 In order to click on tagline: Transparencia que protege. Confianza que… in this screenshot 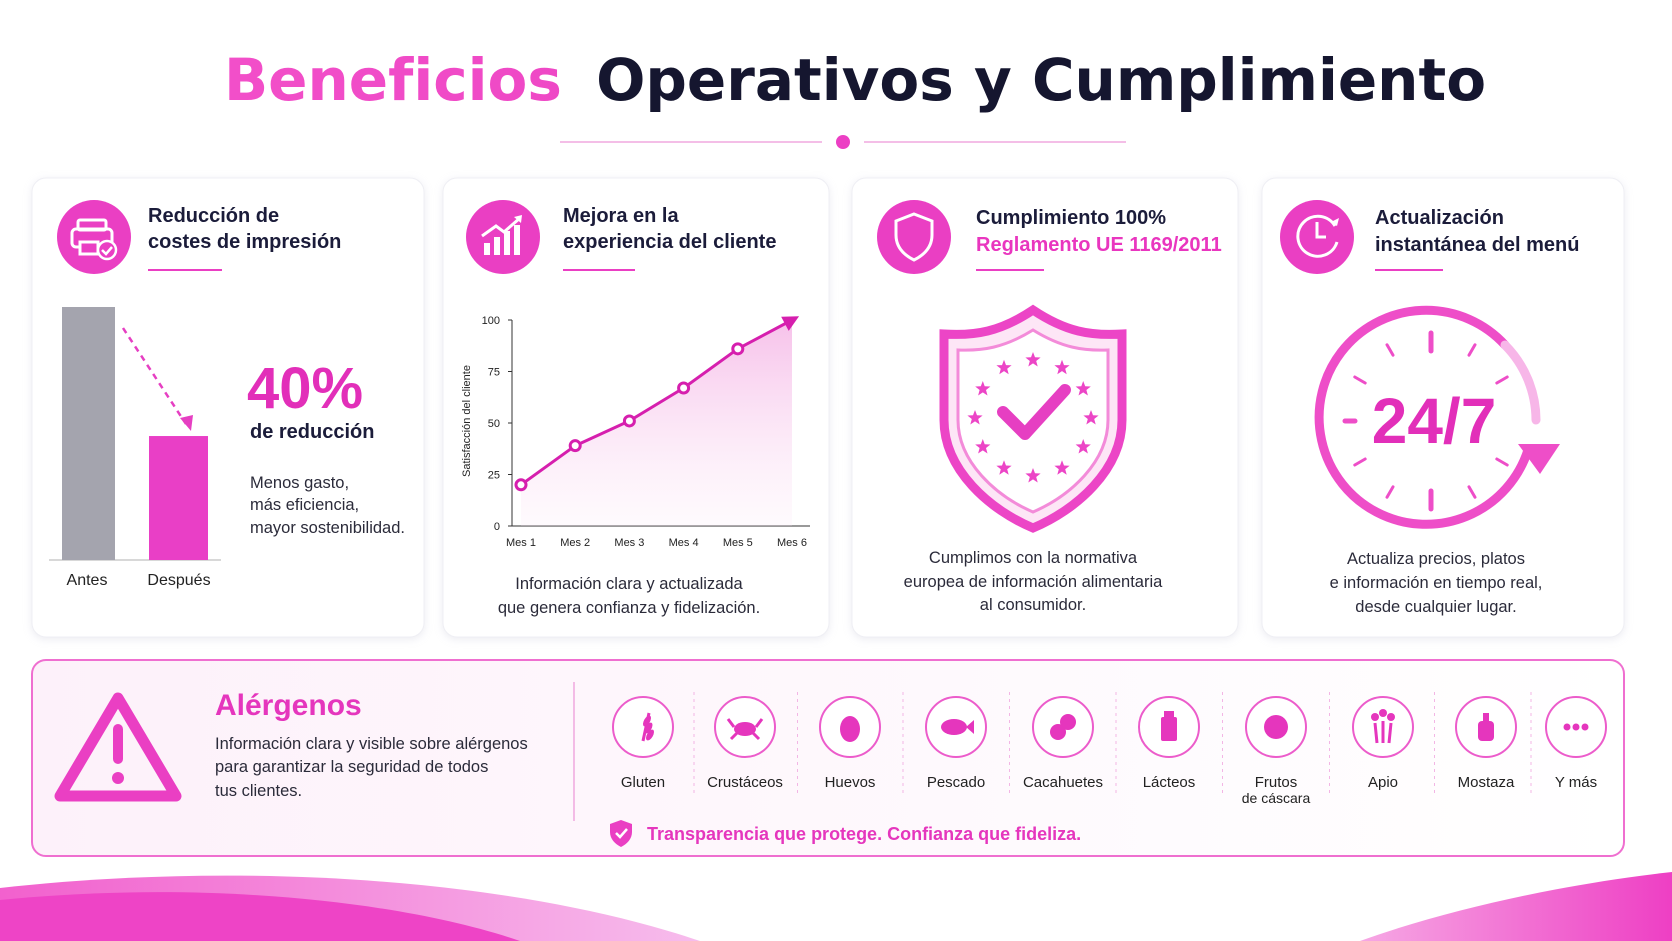, I will do `click(864, 834)`.